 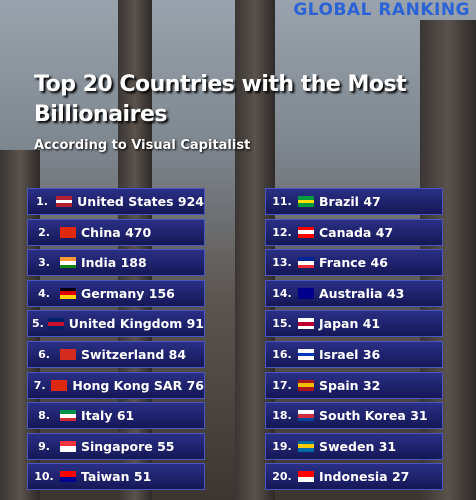 What do you see at coordinates (282, 201) in the screenshot?
I see `rank: 11.` at bounding box center [282, 201].